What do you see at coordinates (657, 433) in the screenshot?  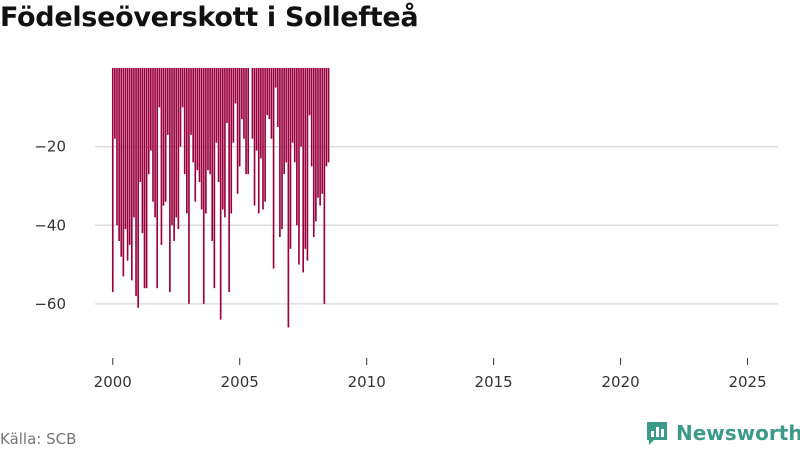 I see `newsworthy-logo-icon` at bounding box center [657, 433].